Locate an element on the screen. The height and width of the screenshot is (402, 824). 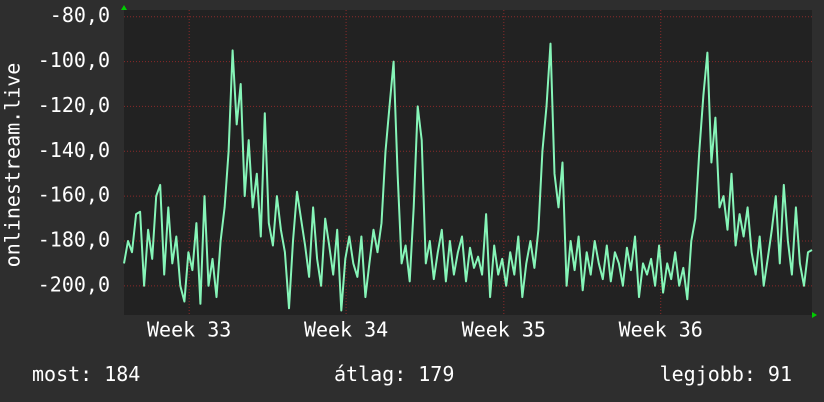
stat: legjobb: 91 is located at coordinates (726, 374).